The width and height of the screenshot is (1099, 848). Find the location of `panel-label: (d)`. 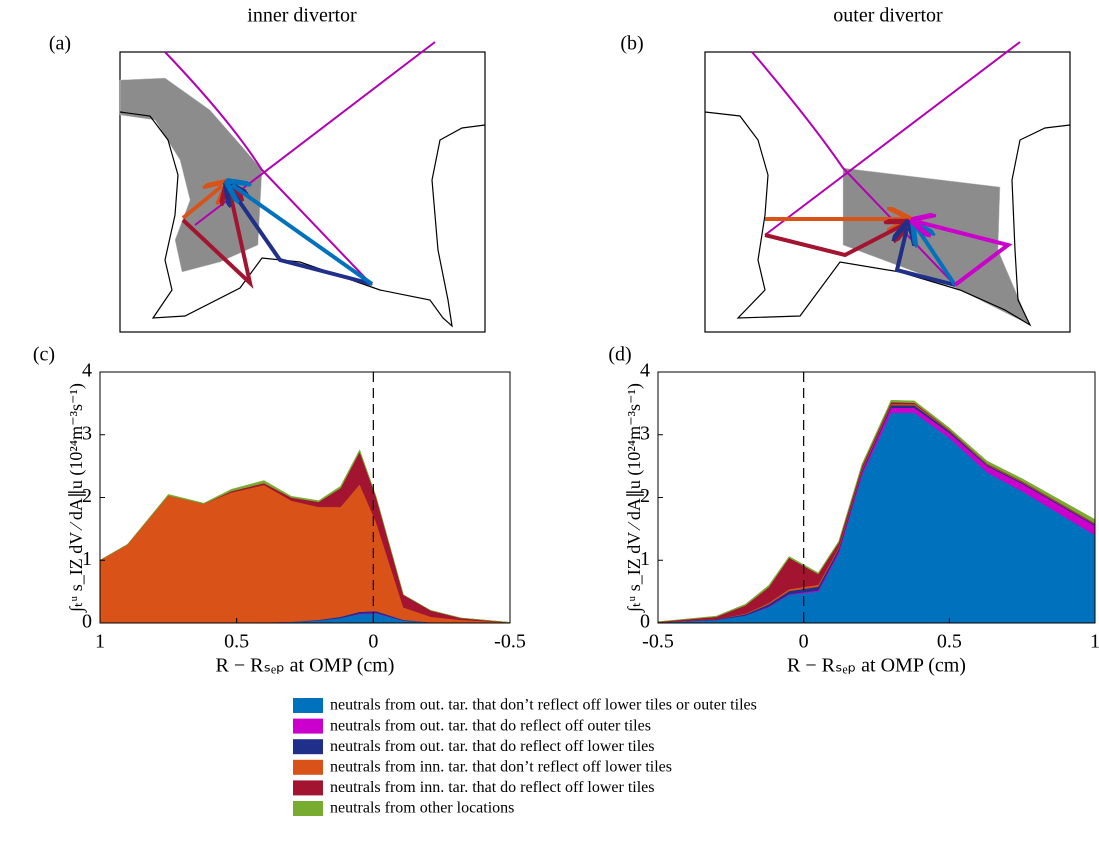

panel-label: (d) is located at coordinates (619, 355).